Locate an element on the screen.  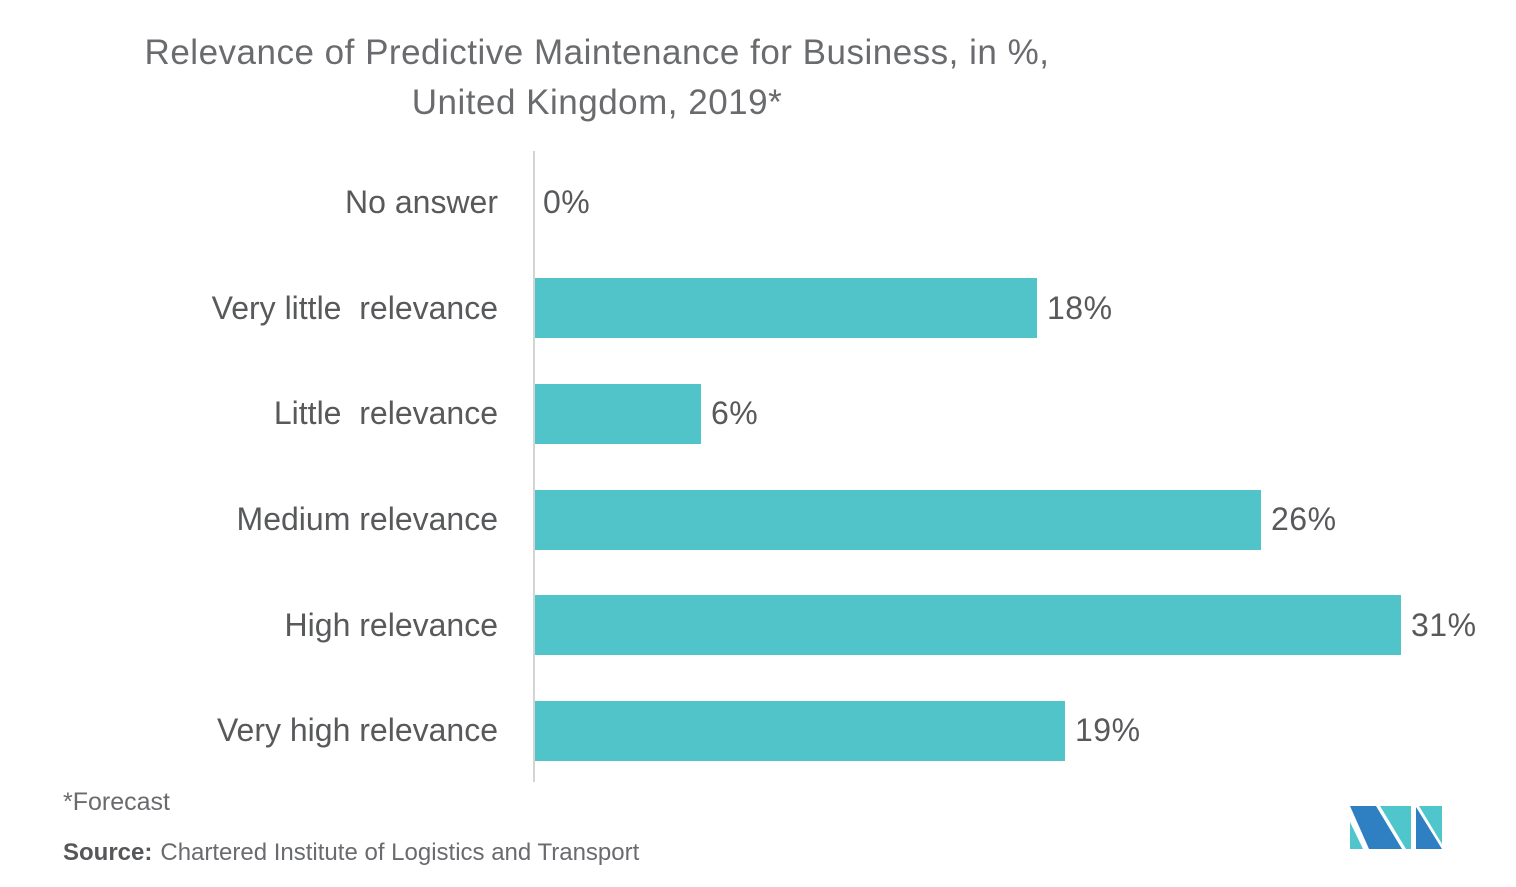
value-label-very-high-relevance: 19% is located at coordinates (1108, 730).